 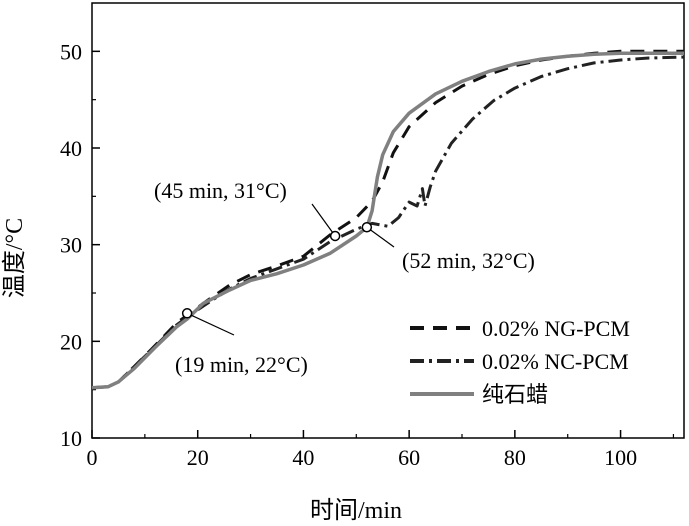 I want to click on legend-label-nc: 0.02% NC-PCM, so click(x=555, y=361).